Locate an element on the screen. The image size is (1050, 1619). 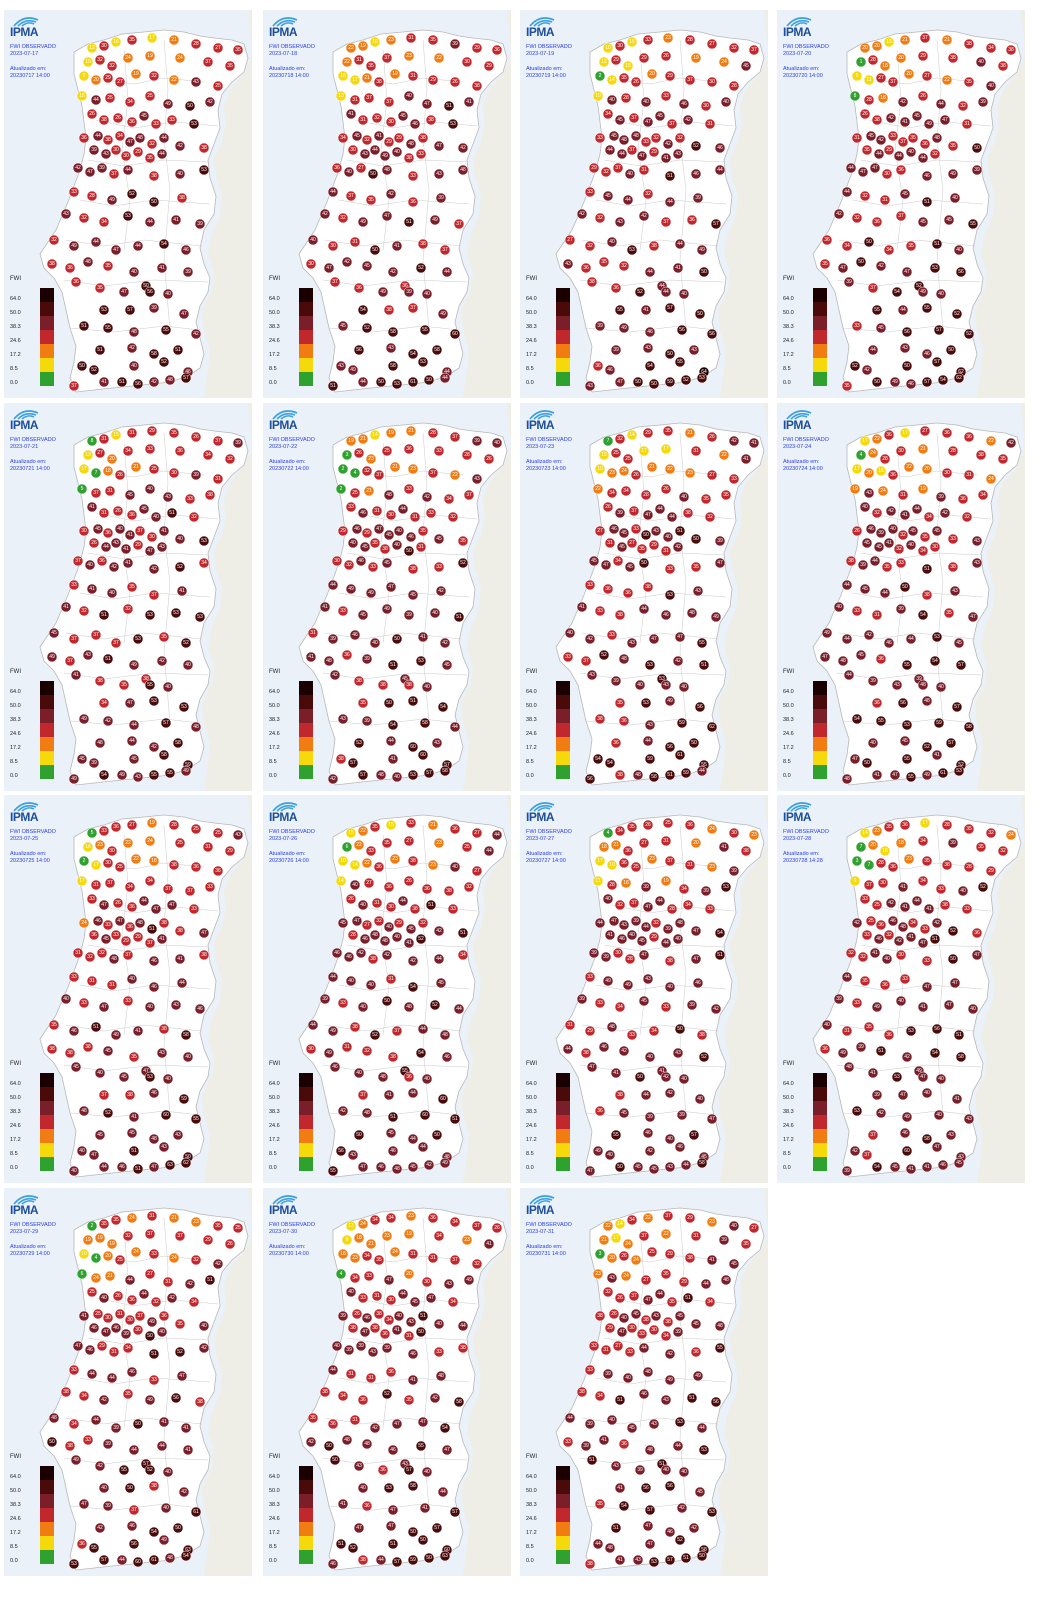
station-value: 58 is located at coordinates (425, 723).